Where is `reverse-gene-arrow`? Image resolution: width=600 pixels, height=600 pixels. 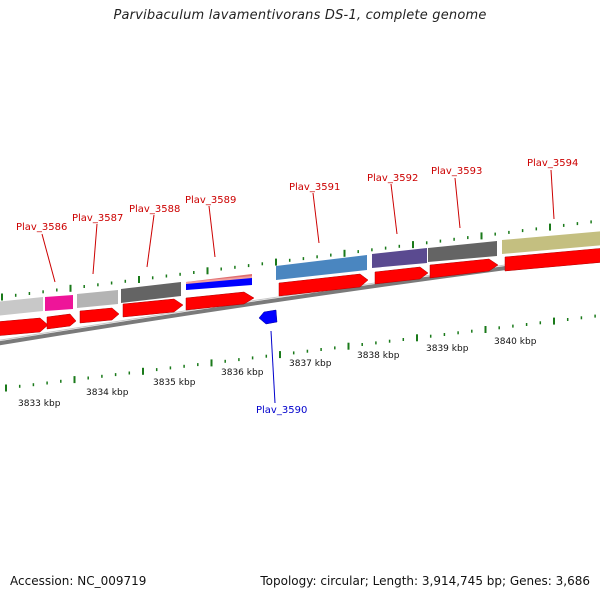
reverse-gene-arrow is located at coordinates (268, 317).